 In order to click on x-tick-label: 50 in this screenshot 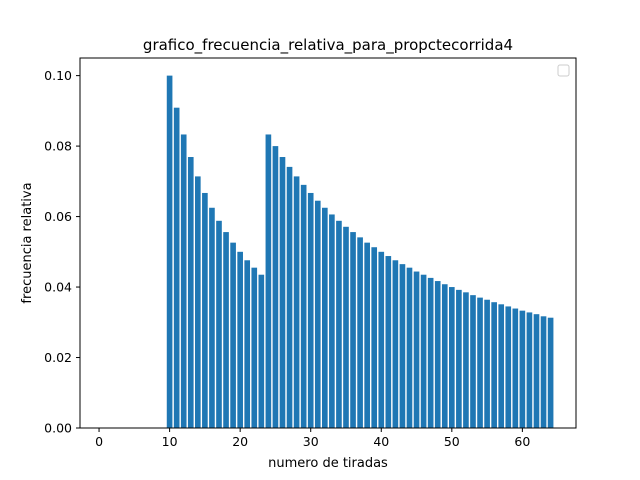, I will do `click(452, 441)`.